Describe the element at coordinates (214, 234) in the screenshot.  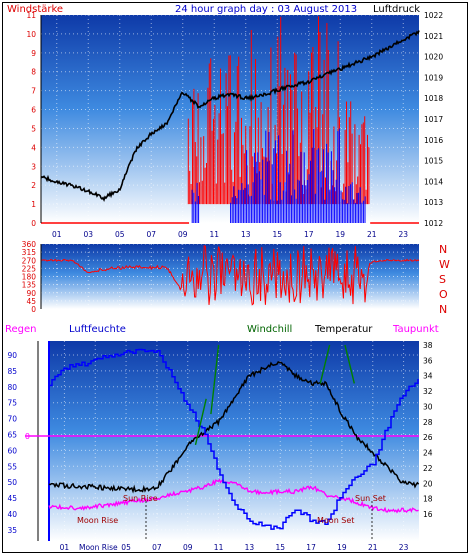
I see `hour-label: 11` at that location.